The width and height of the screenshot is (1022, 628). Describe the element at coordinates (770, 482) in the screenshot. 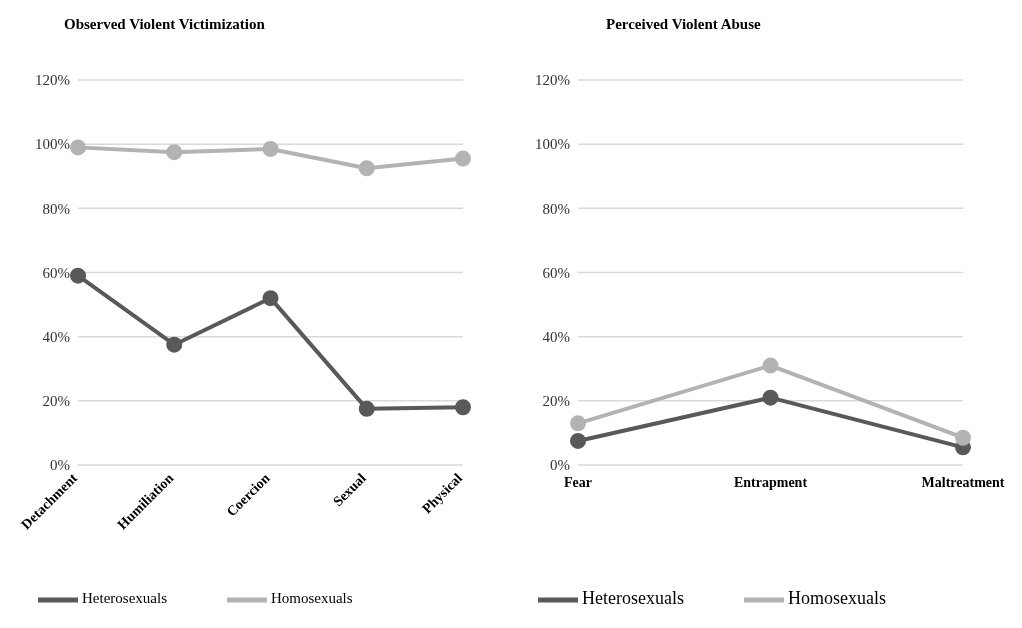

I see `x-tick-label: Entrapment` at that location.